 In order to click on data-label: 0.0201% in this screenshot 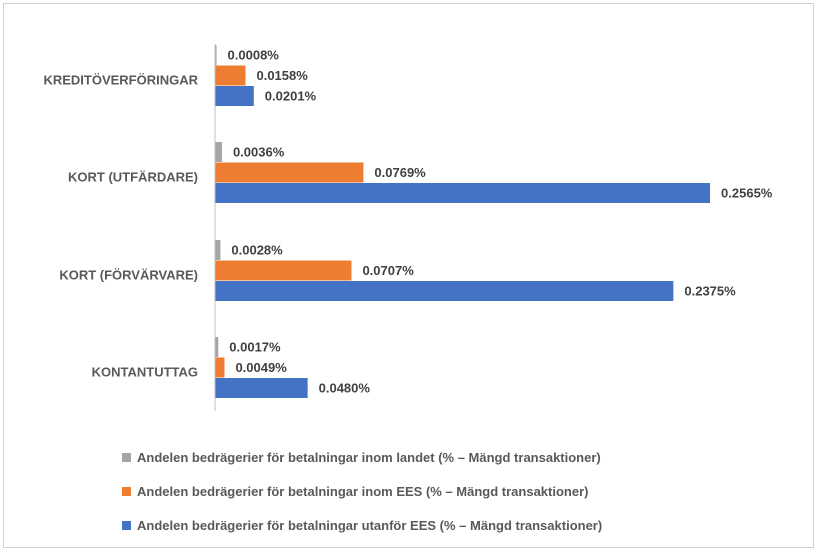, I will do `click(291, 95)`.